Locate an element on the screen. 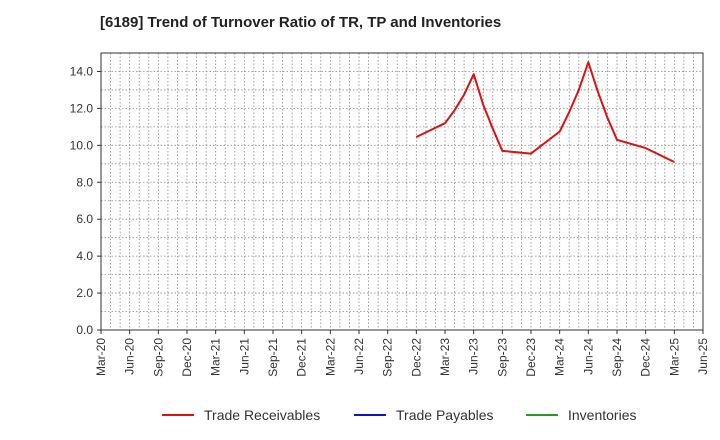 This screenshot has width=720, height=440. x-tick-label: Dec-21 is located at coordinates (302, 357).